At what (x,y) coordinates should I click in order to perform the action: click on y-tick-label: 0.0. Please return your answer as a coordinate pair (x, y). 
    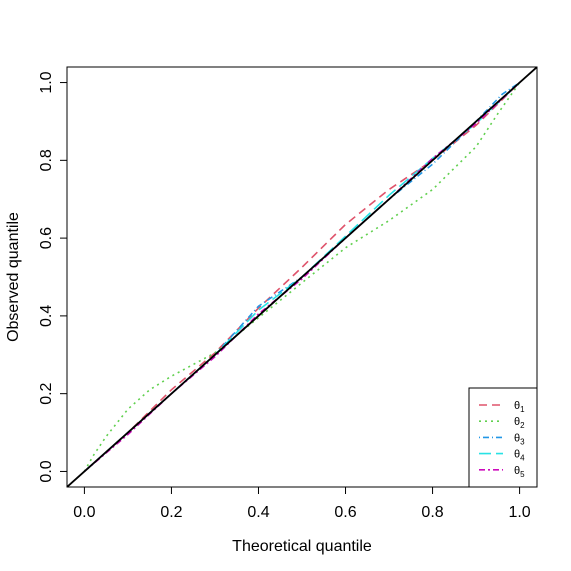
    Looking at the image, I should click on (46, 471).